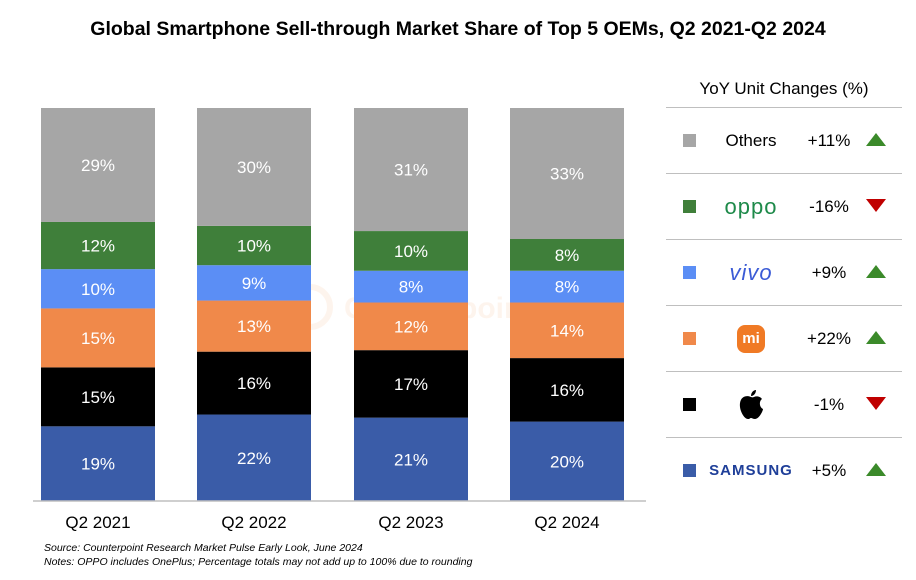 This screenshot has height=580, width=916. I want to click on data-label-xiaomi-q2-2022: 13%, so click(254, 326).